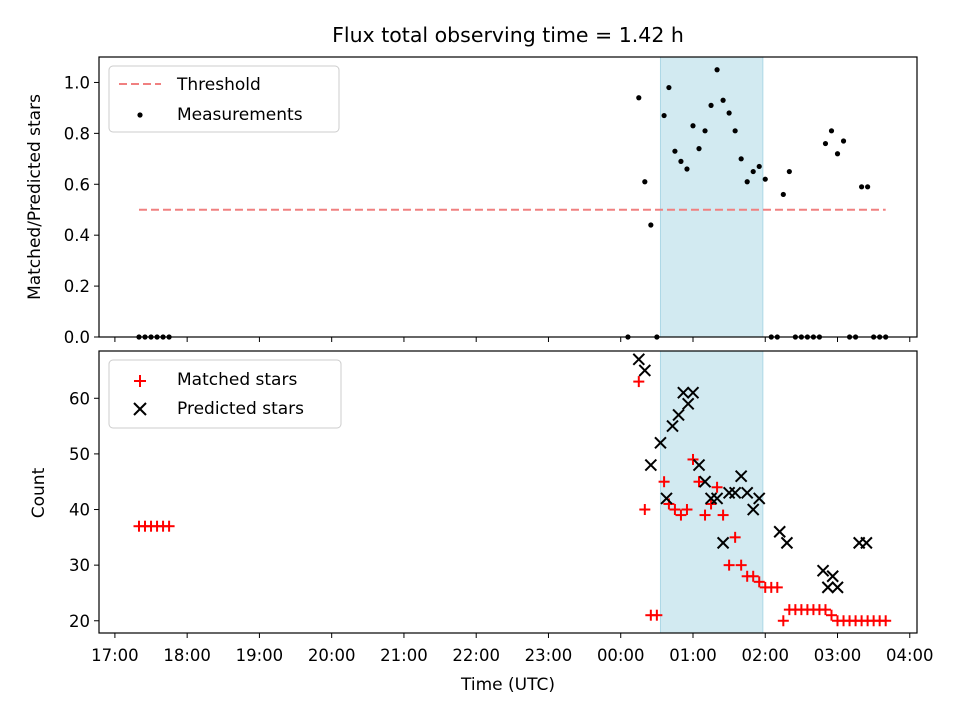 The image size is (960, 720). What do you see at coordinates (224, 99) in the screenshot?
I see `top-legend-box` at bounding box center [224, 99].